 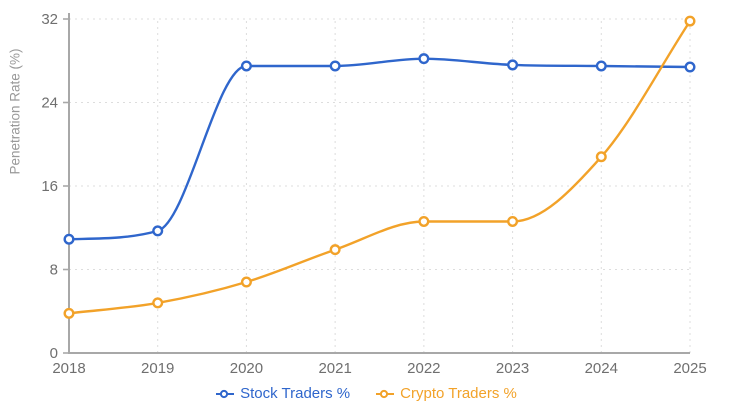 I want to click on x-tick-label-2025: 2025, so click(x=689, y=368).